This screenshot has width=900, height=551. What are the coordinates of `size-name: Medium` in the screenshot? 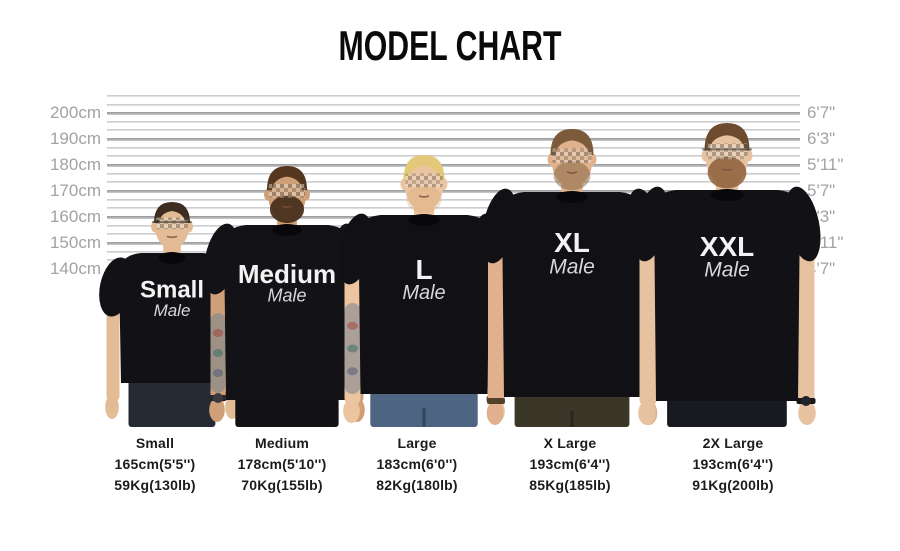 It's located at (282, 443).